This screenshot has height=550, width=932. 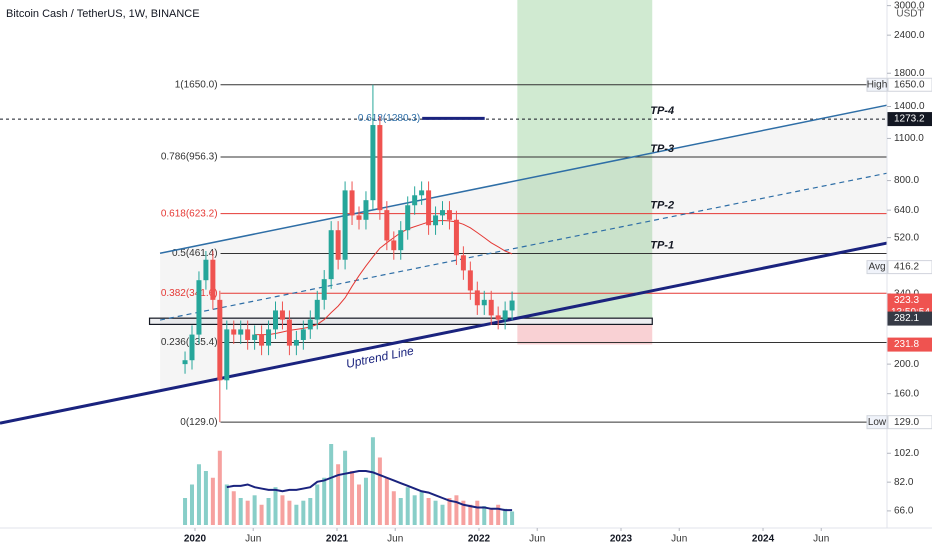 I want to click on y-tick-label: 102.0, so click(x=906, y=453).